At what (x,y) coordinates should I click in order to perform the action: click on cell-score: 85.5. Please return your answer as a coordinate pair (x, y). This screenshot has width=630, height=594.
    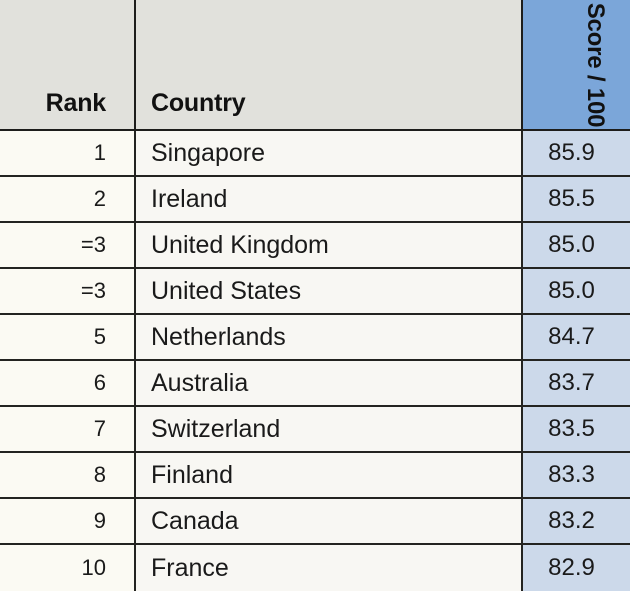
    Looking at the image, I should click on (575, 200).